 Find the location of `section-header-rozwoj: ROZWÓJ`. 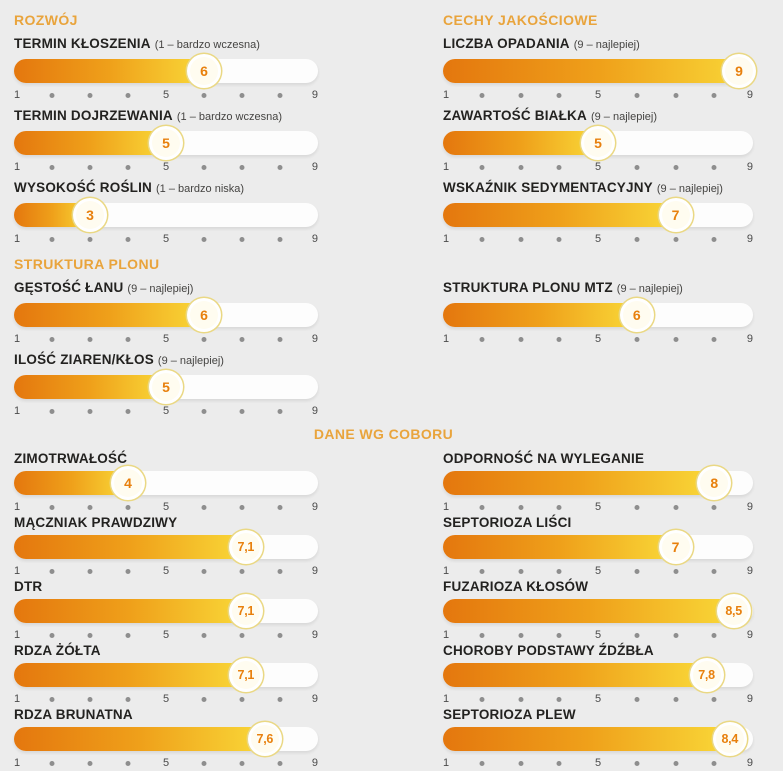

section-header-rozwoj: ROZWÓJ is located at coordinates (46, 20).